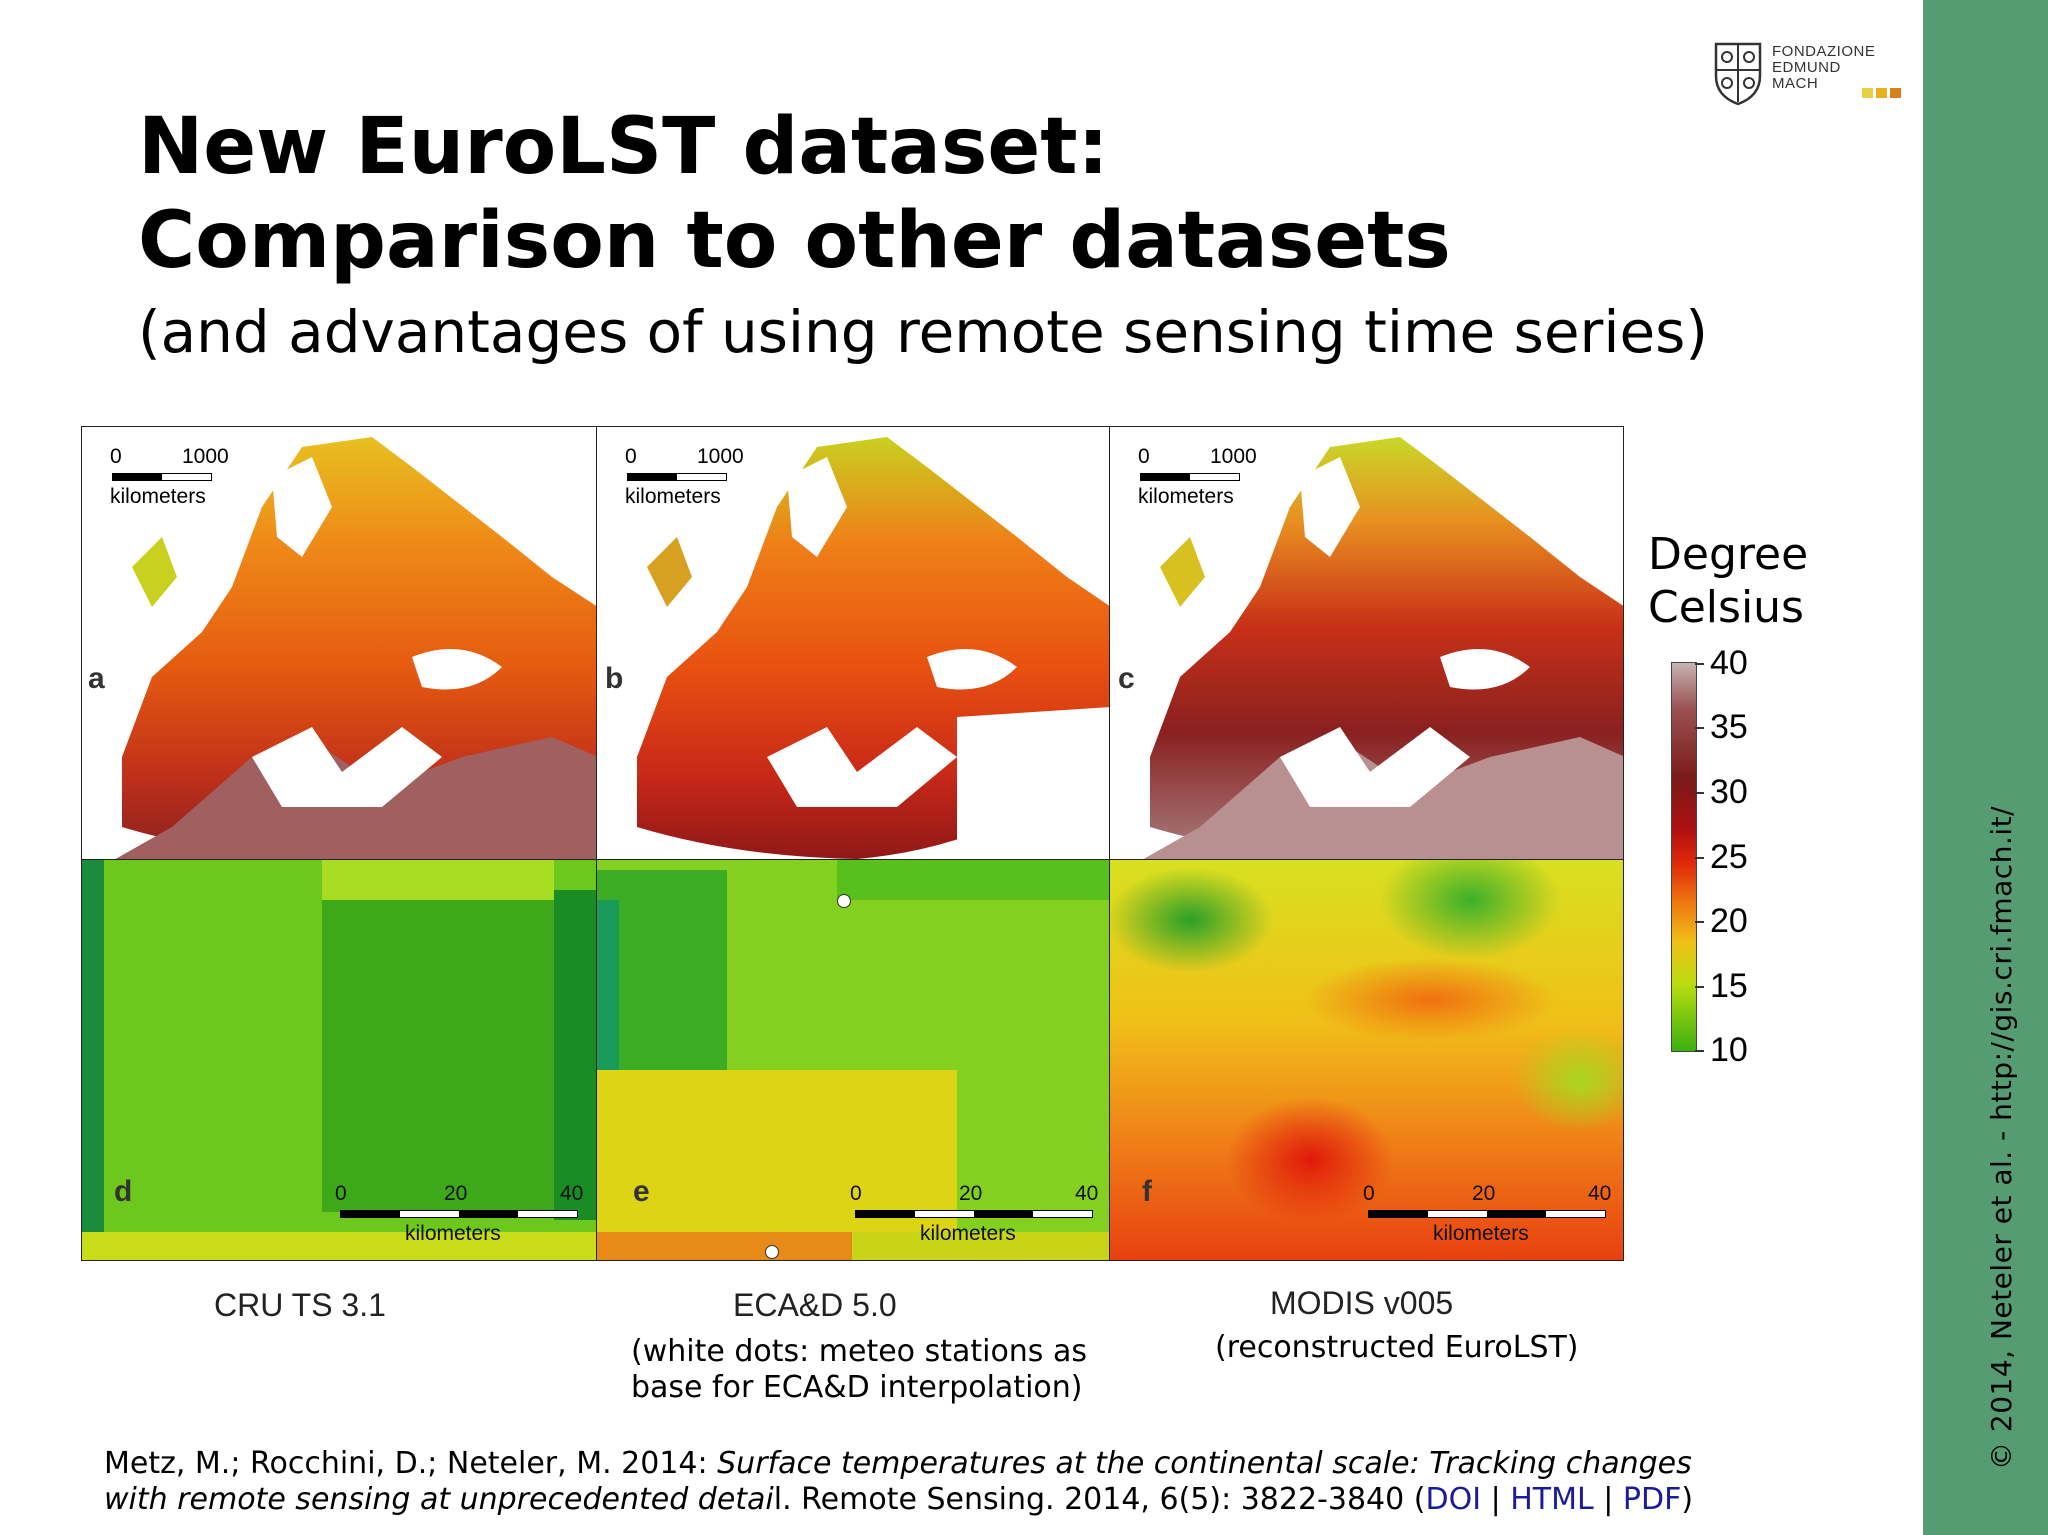 Image resolution: width=2048 pixels, height=1535 pixels. What do you see at coordinates (614, 678) in the screenshot?
I see `panel-label-b: b` at bounding box center [614, 678].